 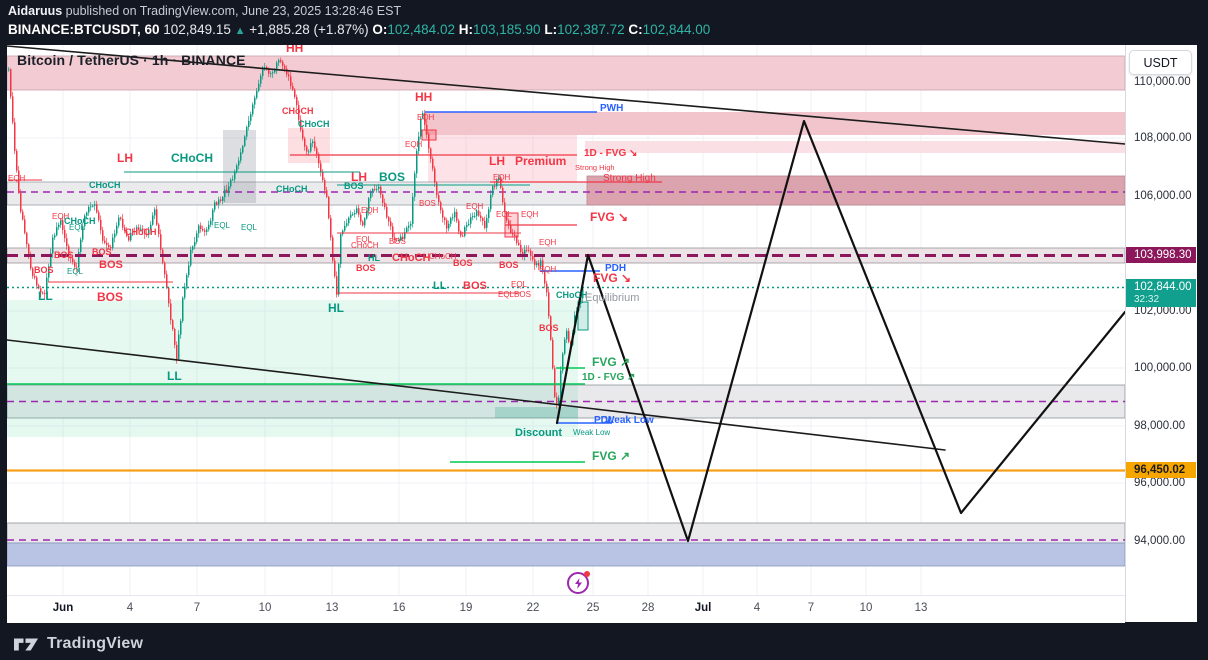 What do you see at coordinates (1163, 138) in the screenshot?
I see `price-tick-label: 108,000.00` at bounding box center [1163, 138].